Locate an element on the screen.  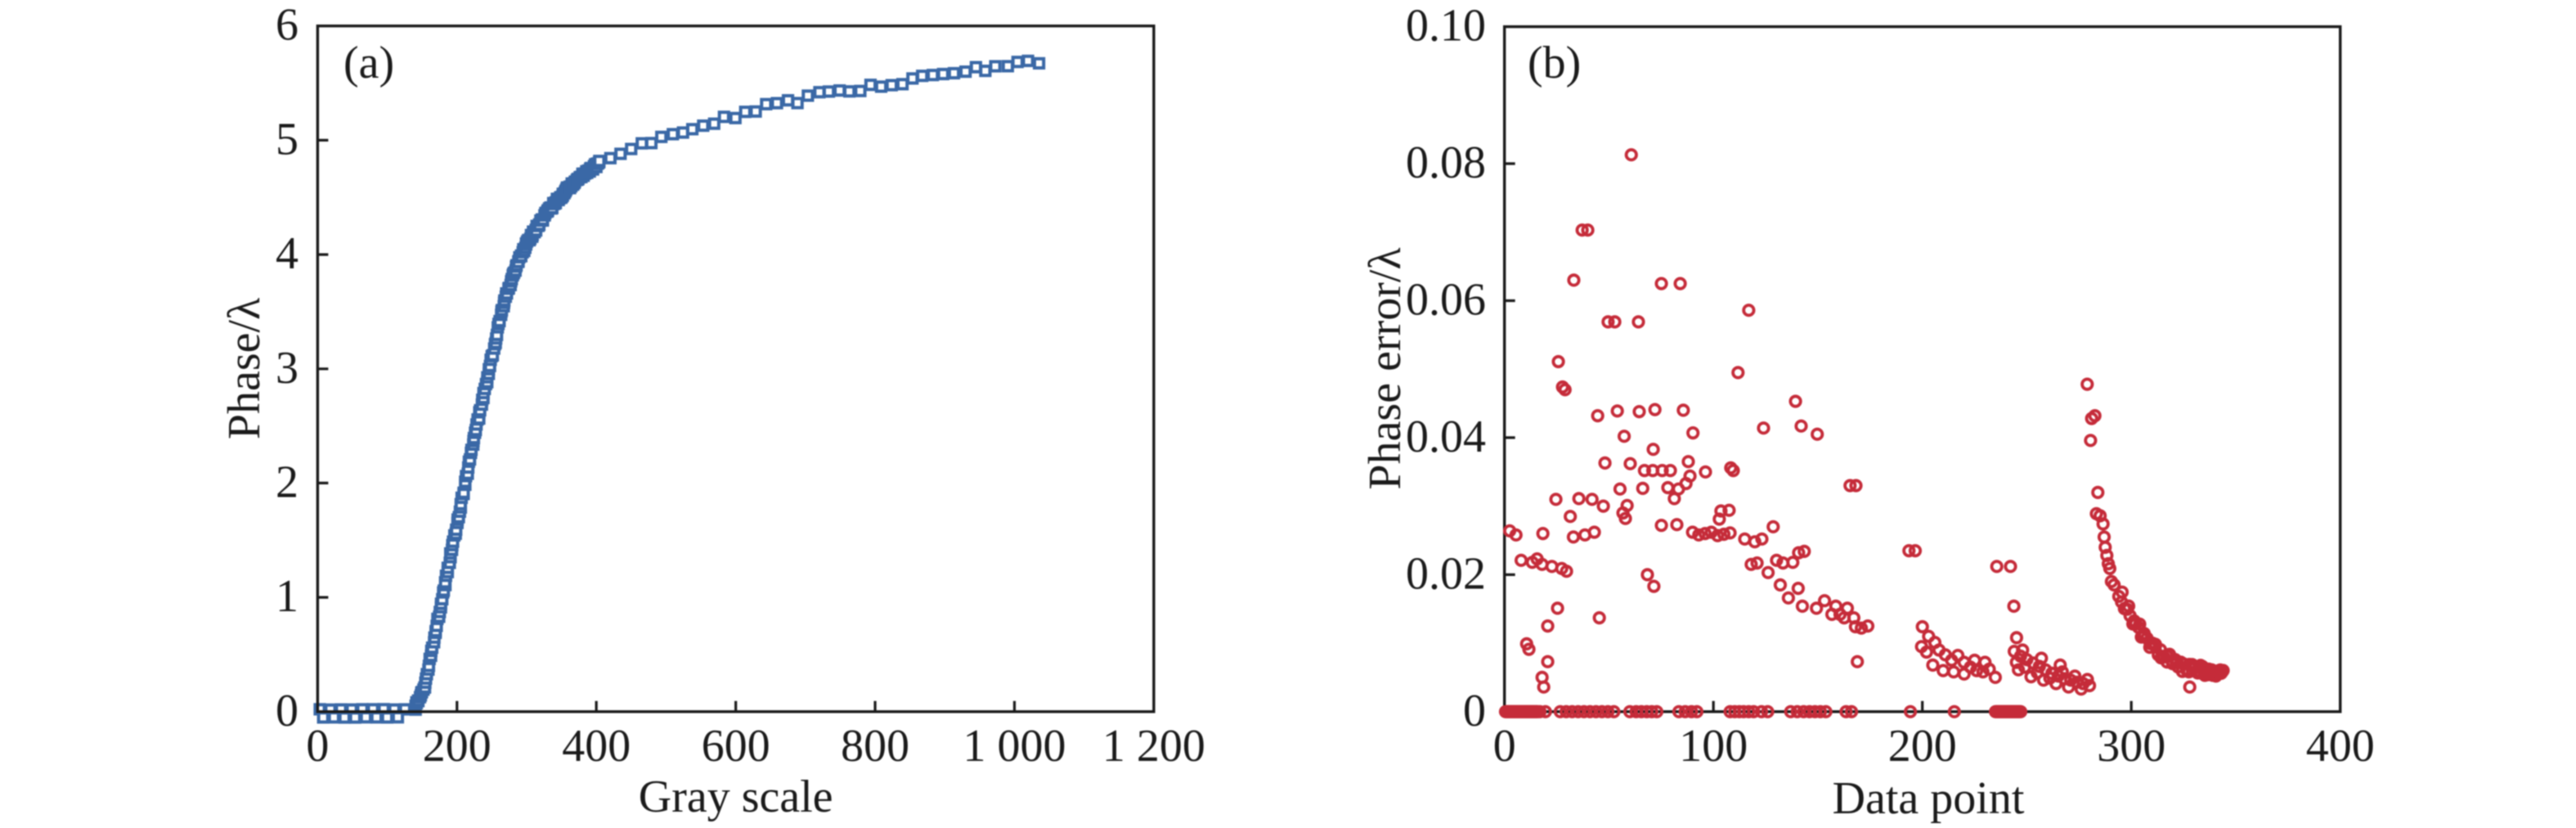
svg-text: 1 000 is located at coordinates (1014, 747).